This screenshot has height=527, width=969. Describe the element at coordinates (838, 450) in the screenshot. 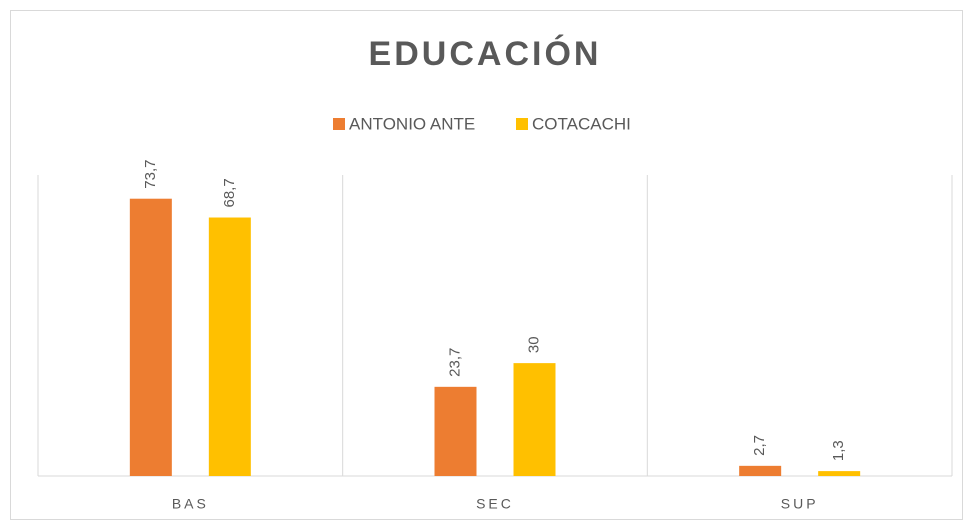

I see `data-label: 1,3` at that location.